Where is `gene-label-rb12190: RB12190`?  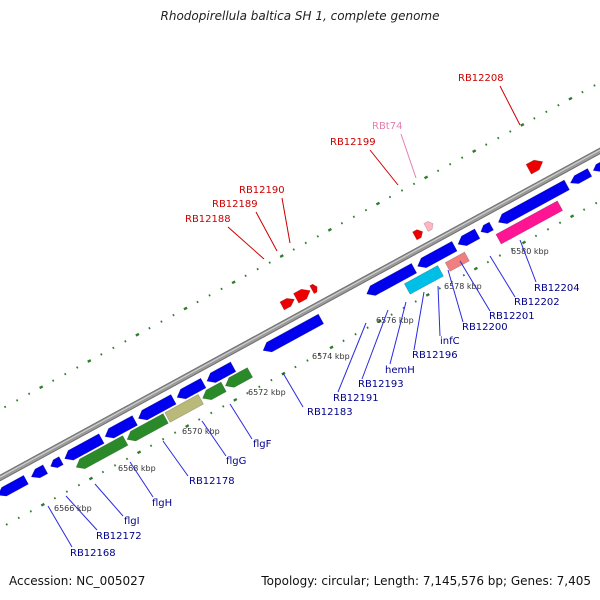 gene-label-rb12190: RB12190 is located at coordinates (262, 190).